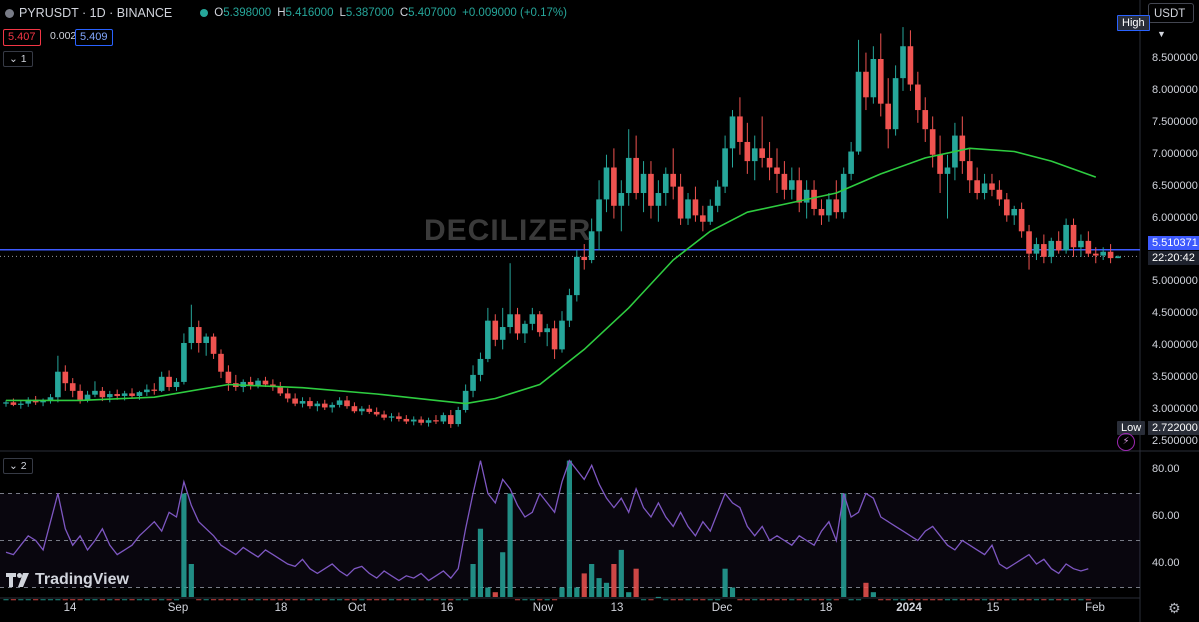 This screenshot has height=622, width=1199. Describe the element at coordinates (9, 13) in the screenshot. I see `symbol-logo-icon` at that location.